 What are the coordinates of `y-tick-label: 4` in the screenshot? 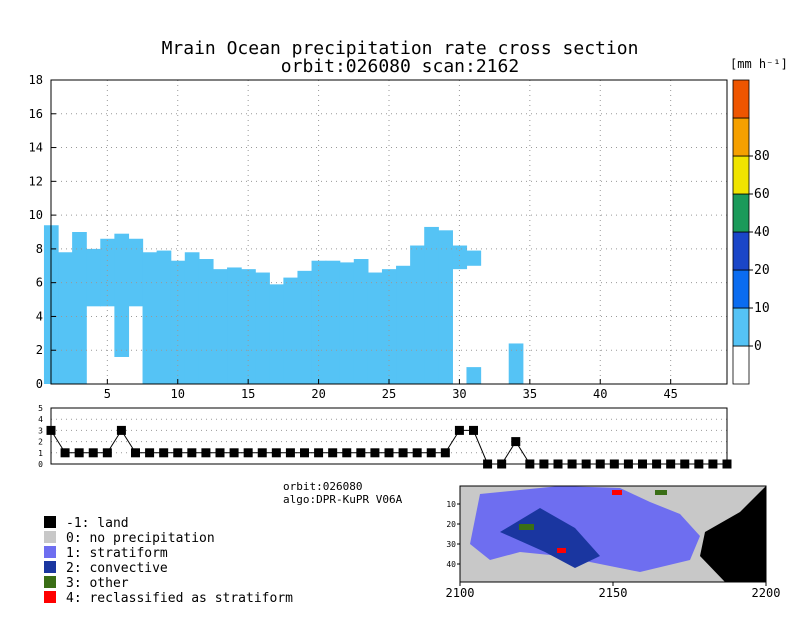 It's located at (39, 316).